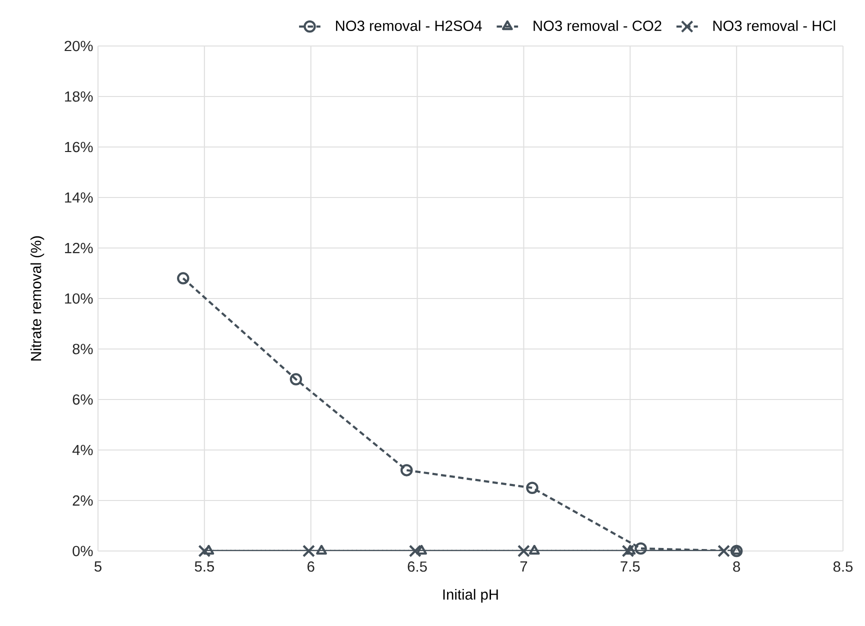 The height and width of the screenshot is (626, 865). Describe the element at coordinates (774, 25) in the screenshot. I see `legend-label: NO3 removal - HCl` at that location.